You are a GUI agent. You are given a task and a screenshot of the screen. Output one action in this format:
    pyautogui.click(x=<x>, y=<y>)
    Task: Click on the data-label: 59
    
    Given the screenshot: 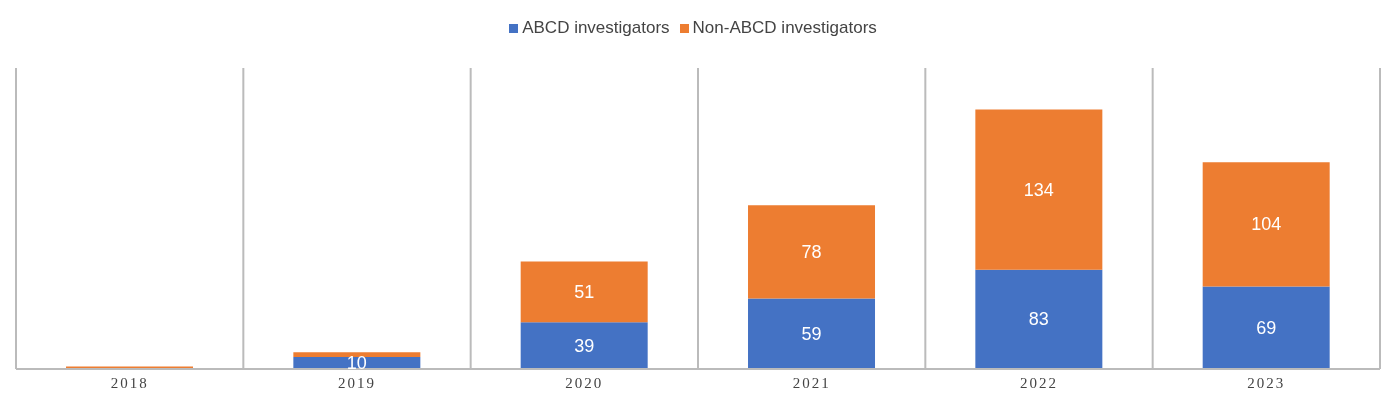 What is the action you would take?
    pyautogui.click(x=811, y=333)
    